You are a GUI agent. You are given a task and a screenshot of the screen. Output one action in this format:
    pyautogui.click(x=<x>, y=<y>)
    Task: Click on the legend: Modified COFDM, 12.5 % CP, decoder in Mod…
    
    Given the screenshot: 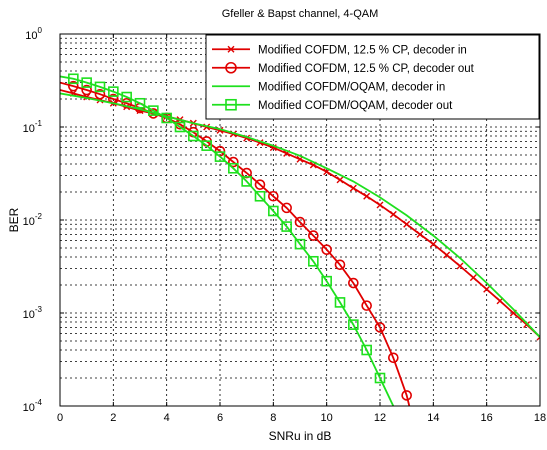 What is the action you would take?
    pyautogui.click(x=372, y=77)
    